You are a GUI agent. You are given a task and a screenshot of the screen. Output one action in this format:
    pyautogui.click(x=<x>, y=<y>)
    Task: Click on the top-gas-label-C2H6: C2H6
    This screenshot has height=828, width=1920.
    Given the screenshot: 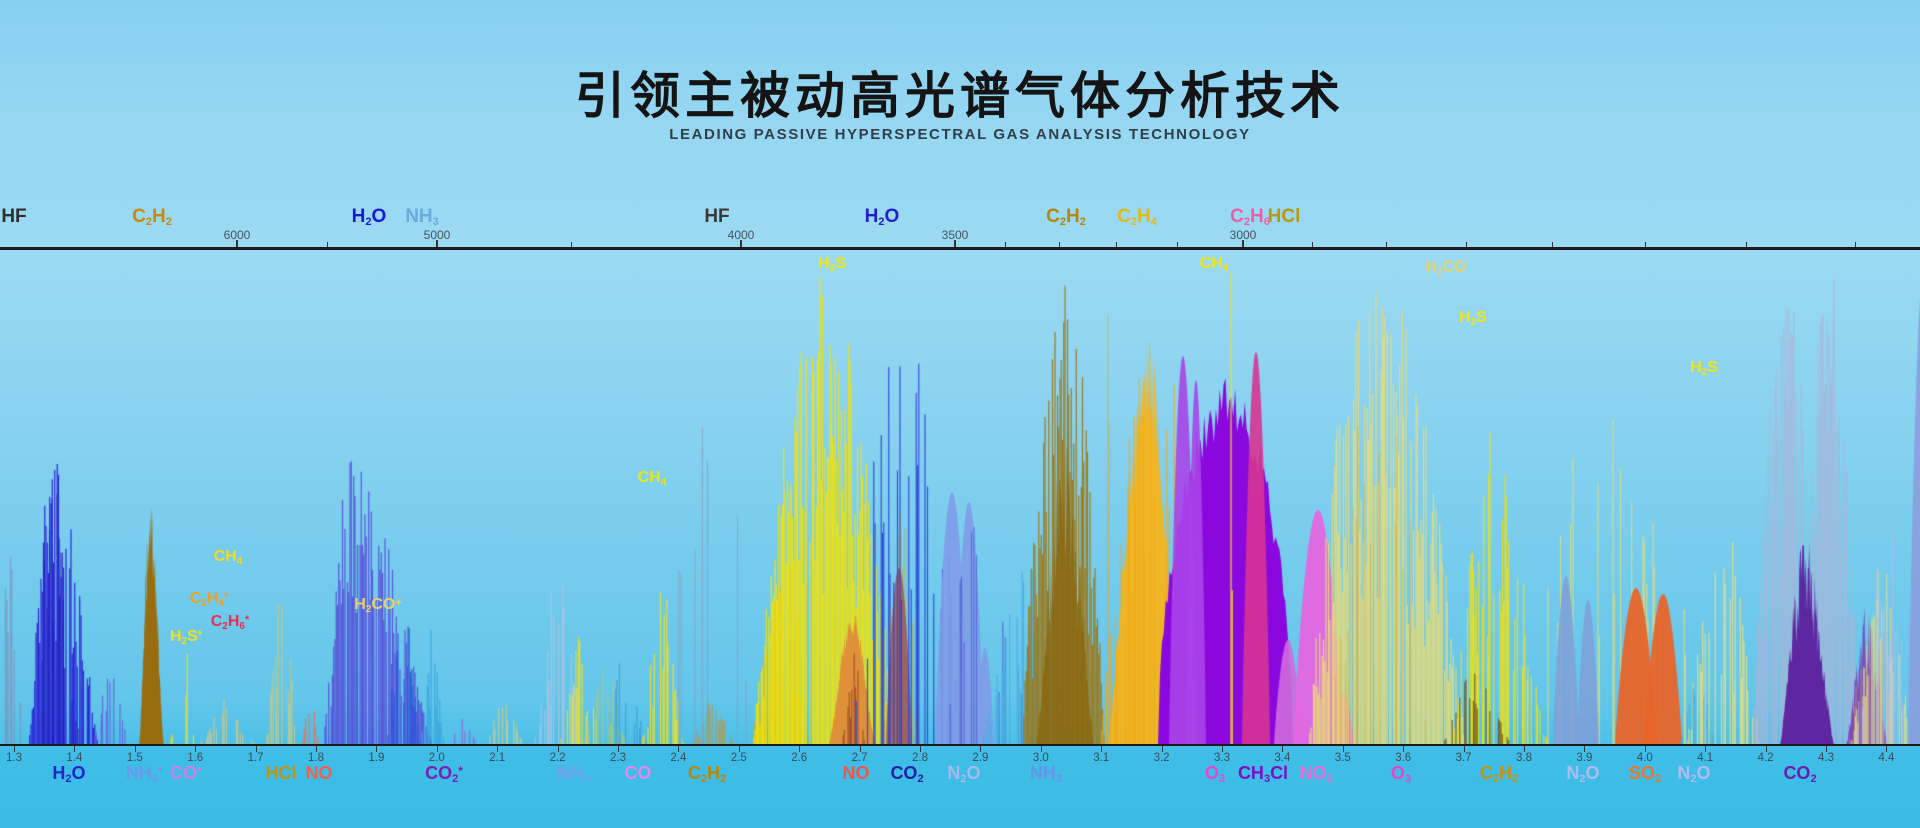 What is the action you would take?
    pyautogui.click(x=1250, y=217)
    